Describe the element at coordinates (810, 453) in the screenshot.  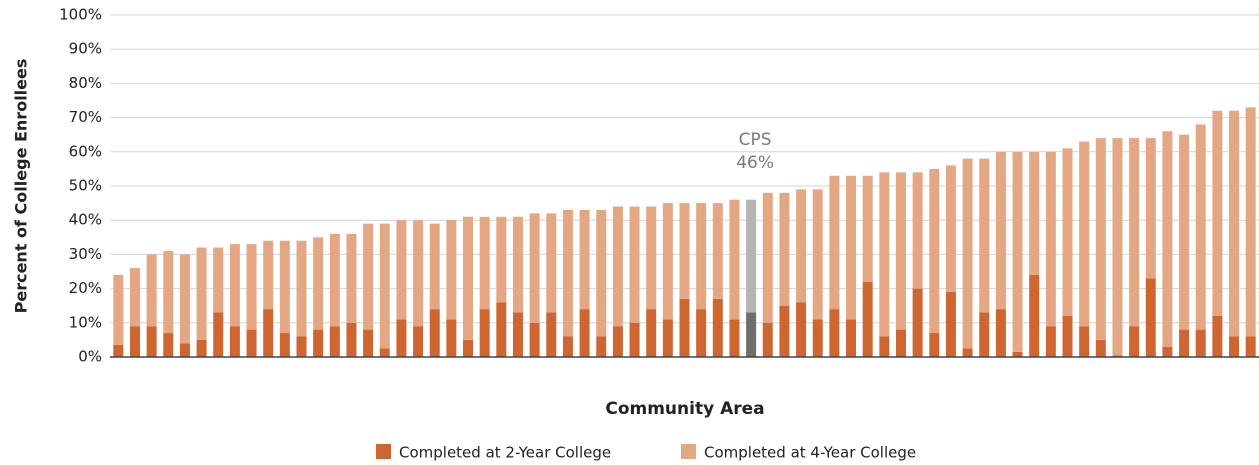
I see `legend-label: Completed at 4-Year College` at that location.